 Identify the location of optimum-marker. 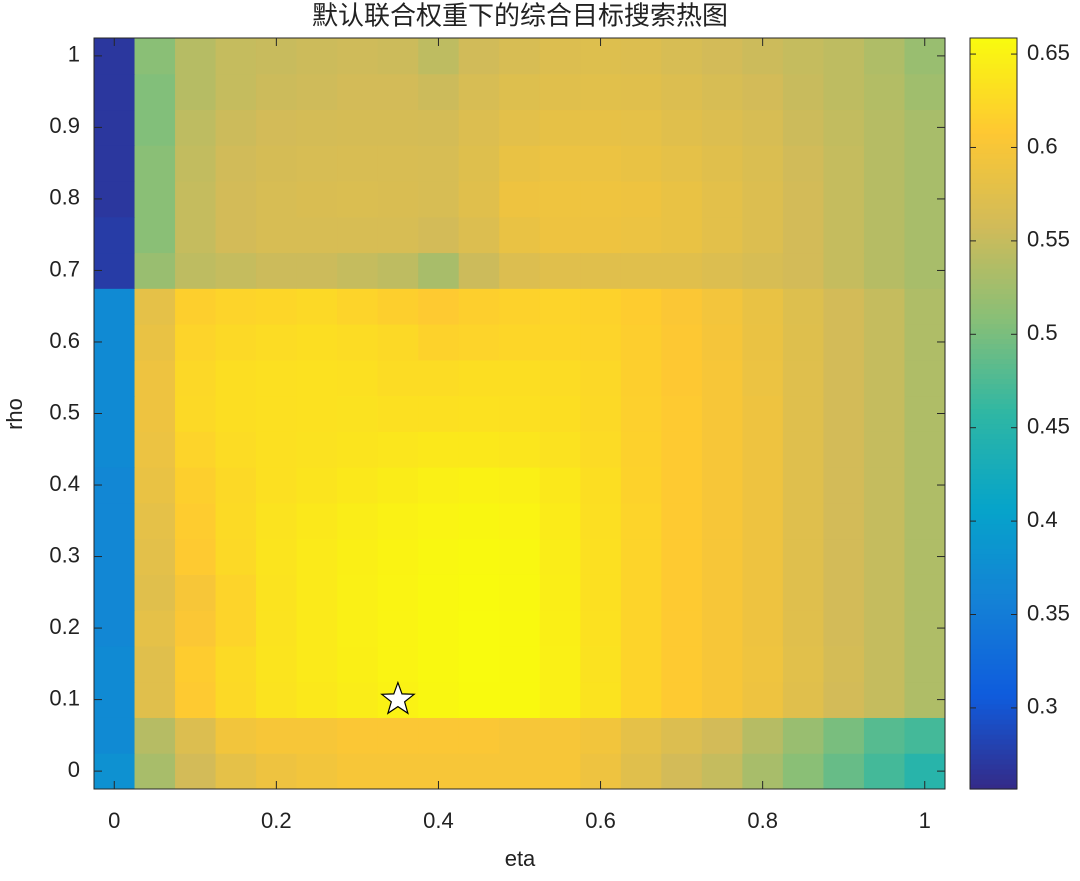
(398, 697).